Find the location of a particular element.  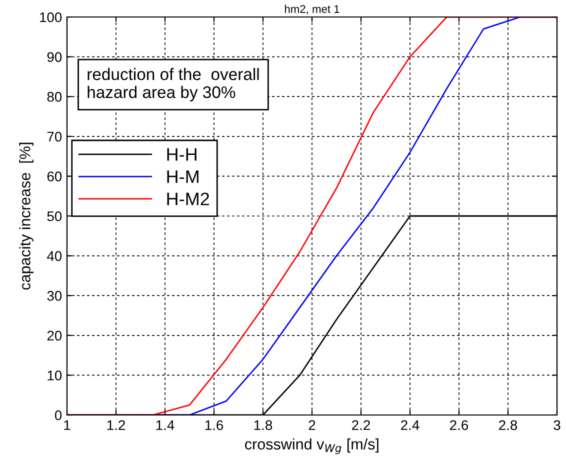

y-tick-label: 50 is located at coordinates (54, 216).